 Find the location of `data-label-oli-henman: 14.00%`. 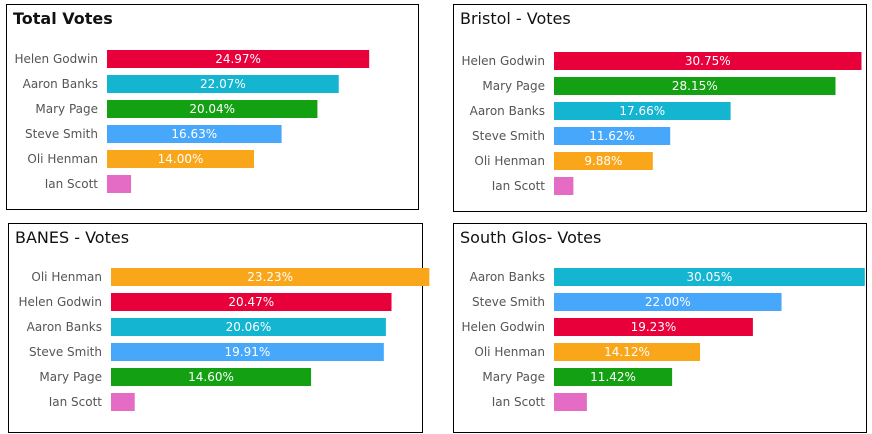

data-label-oli-henman: 14.00% is located at coordinates (181, 159).